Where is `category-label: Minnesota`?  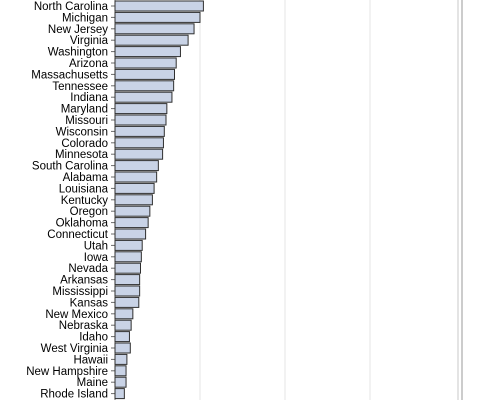 category-label: Minnesota is located at coordinates (82, 155).